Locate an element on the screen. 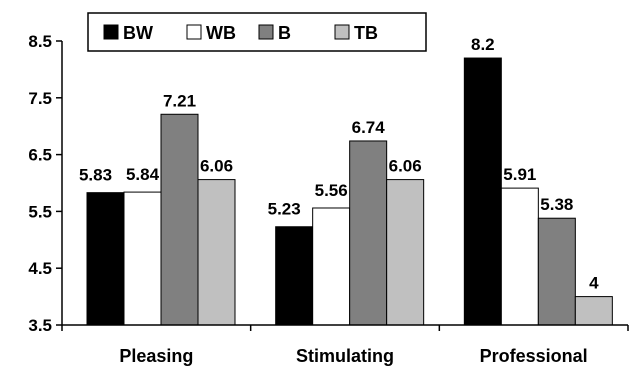  legend-label-bw: BW is located at coordinates (138, 33).